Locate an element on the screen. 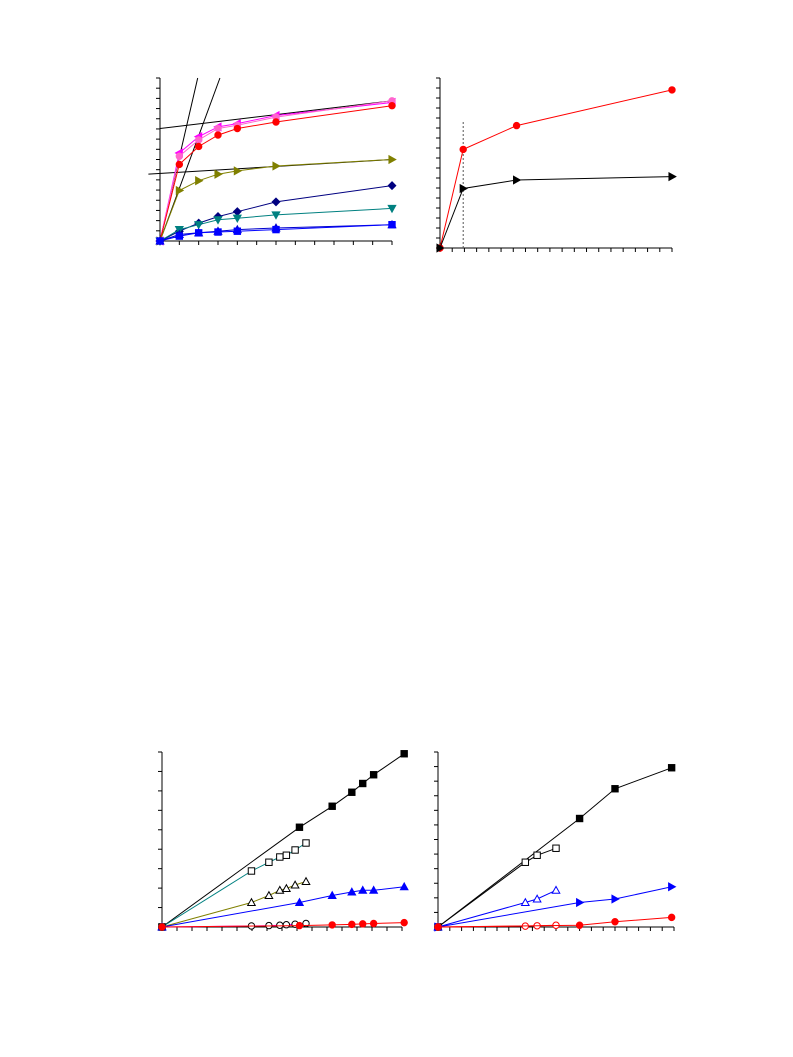  chart-top-left is located at coordinates (272, 161).